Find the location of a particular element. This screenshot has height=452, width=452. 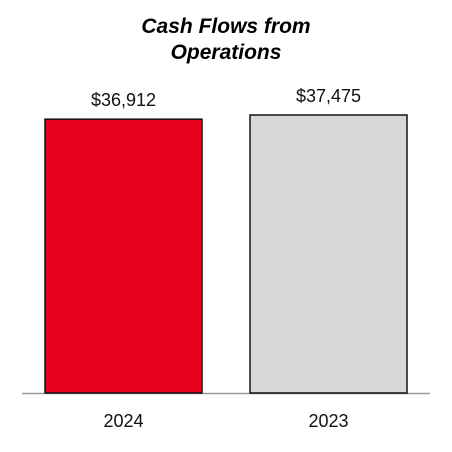

x-tick-label: 2023 is located at coordinates (328, 421).